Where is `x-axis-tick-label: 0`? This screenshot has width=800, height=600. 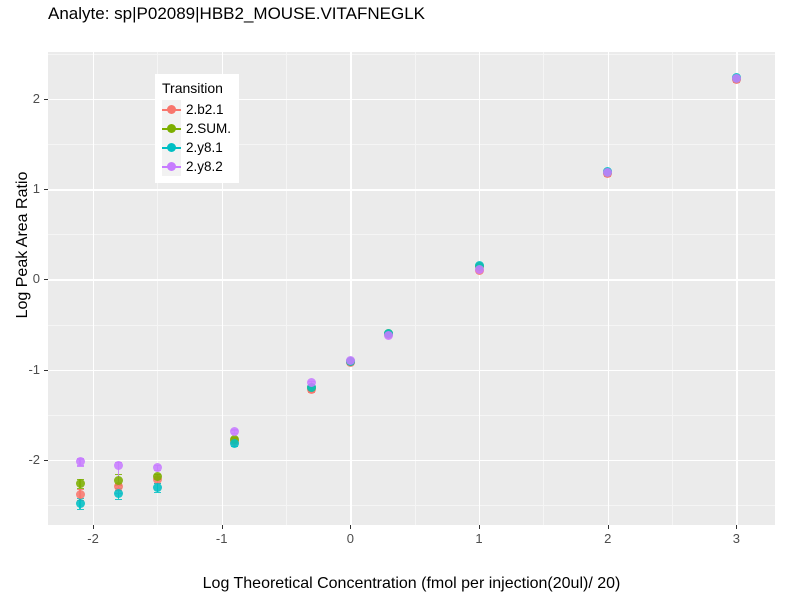
x-axis-tick-label: 0 is located at coordinates (350, 538).